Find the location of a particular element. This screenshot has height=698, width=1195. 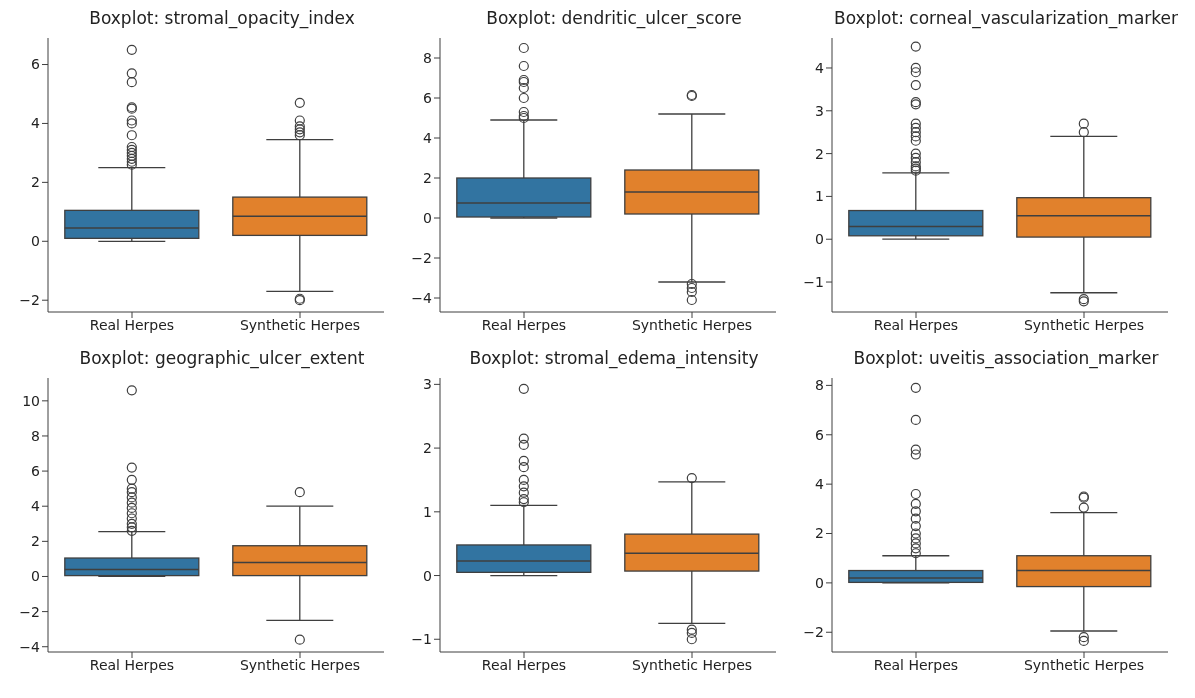

chart-title: Boxplot: uveitis_association_marker is located at coordinates (1006, 359).